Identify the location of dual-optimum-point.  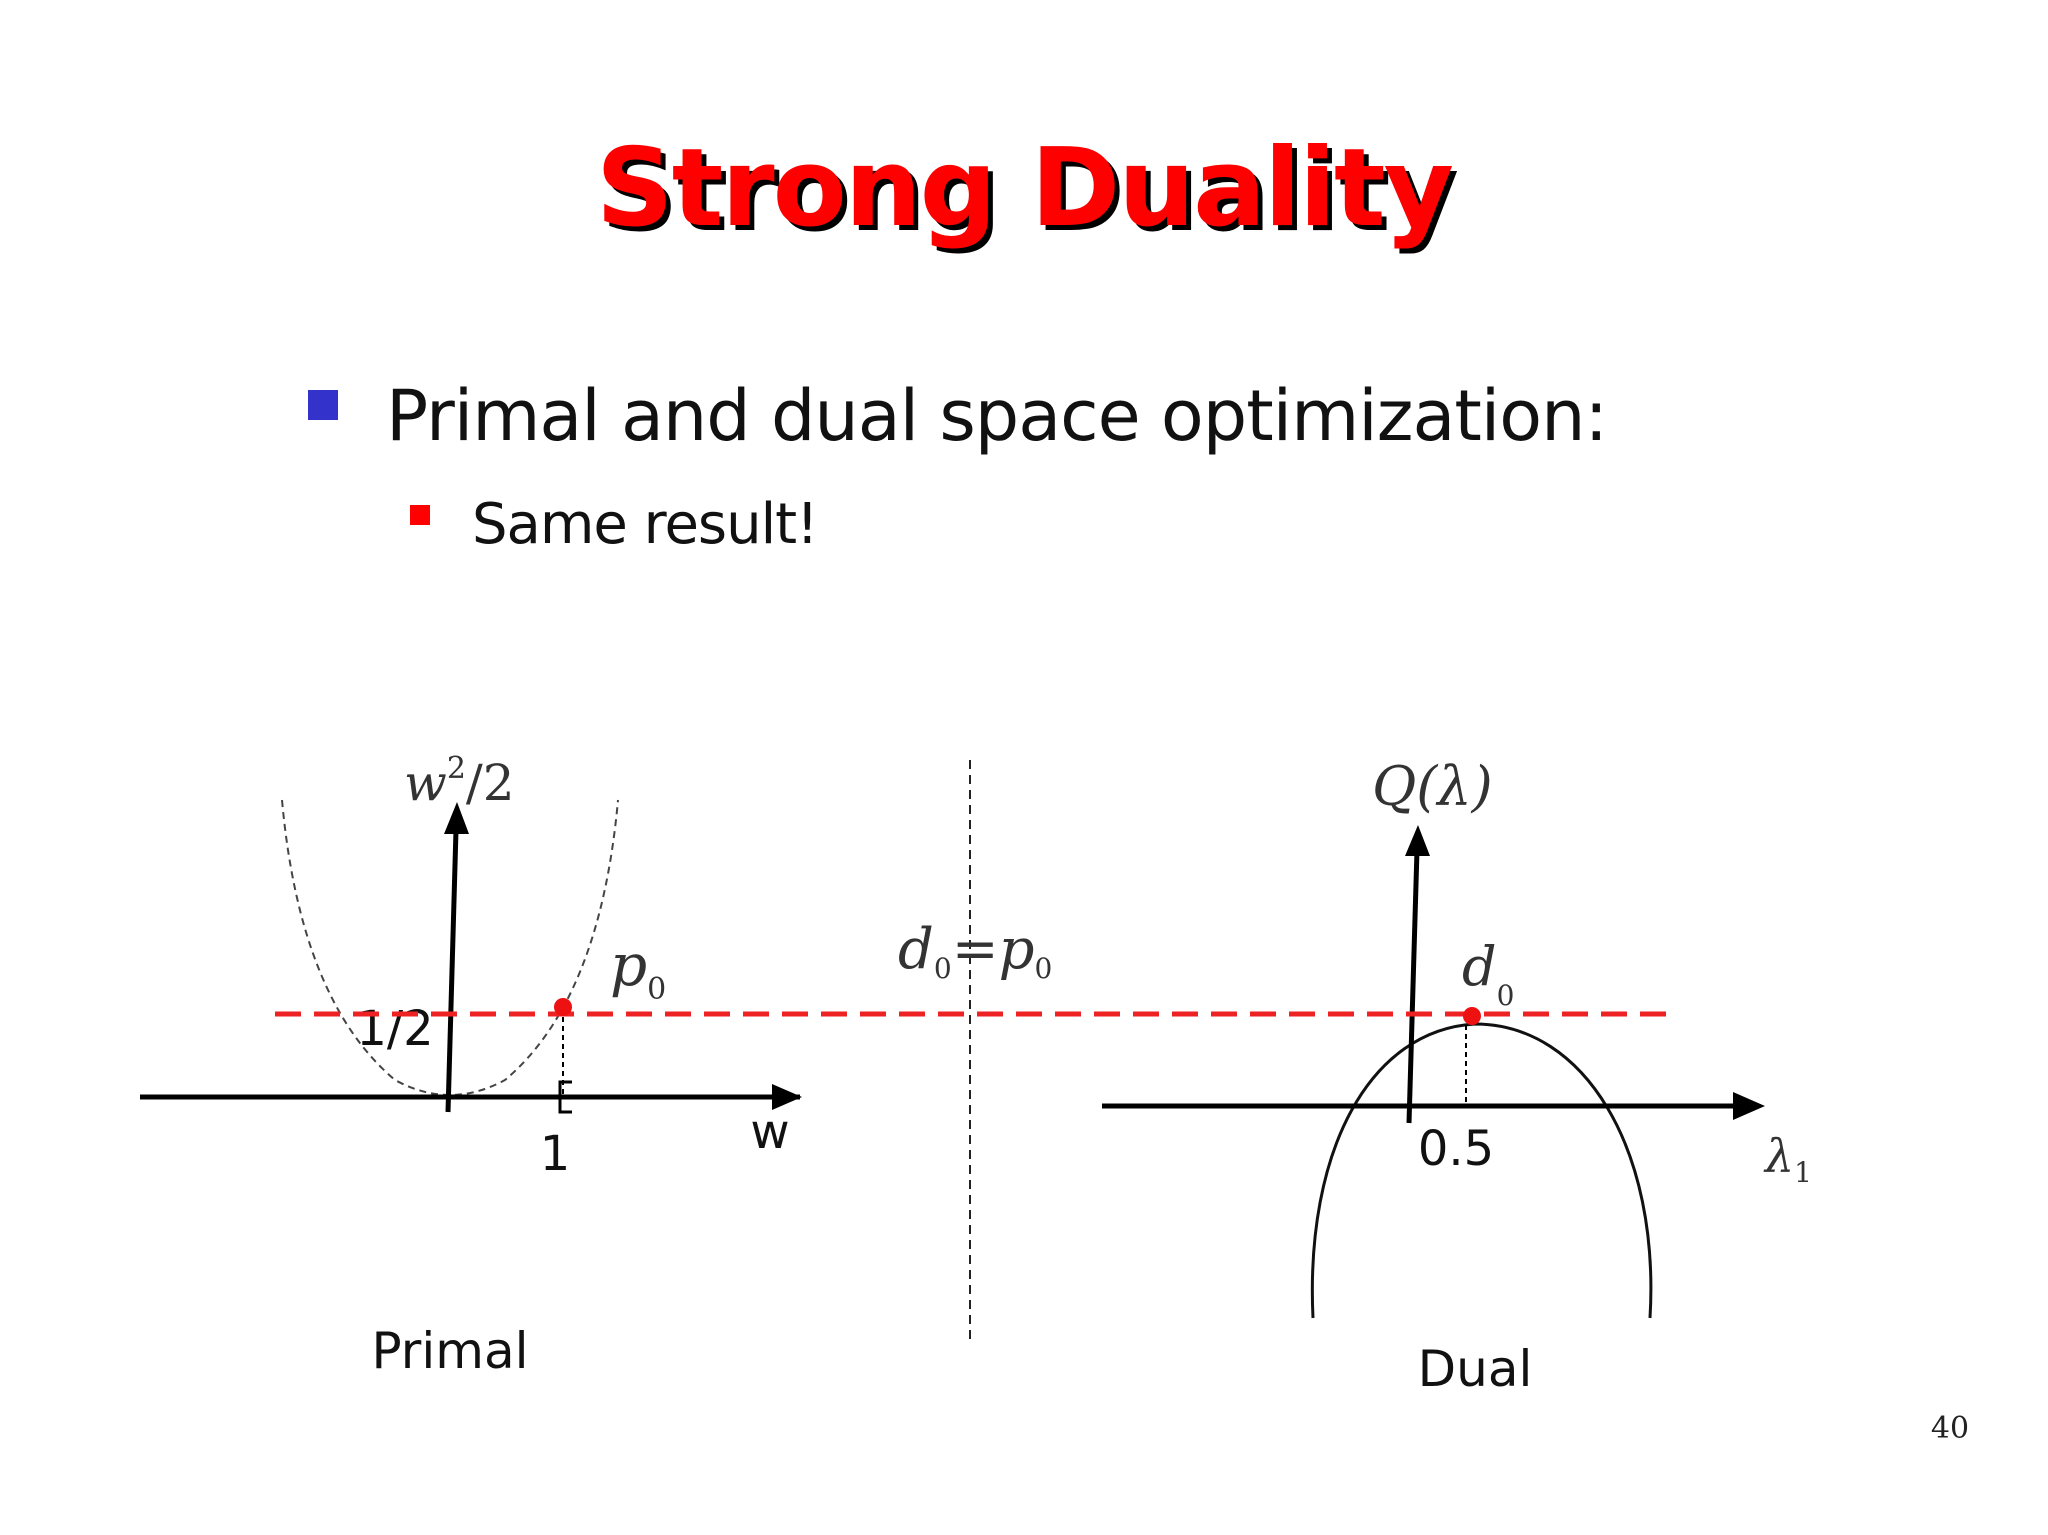
(1472, 1016).